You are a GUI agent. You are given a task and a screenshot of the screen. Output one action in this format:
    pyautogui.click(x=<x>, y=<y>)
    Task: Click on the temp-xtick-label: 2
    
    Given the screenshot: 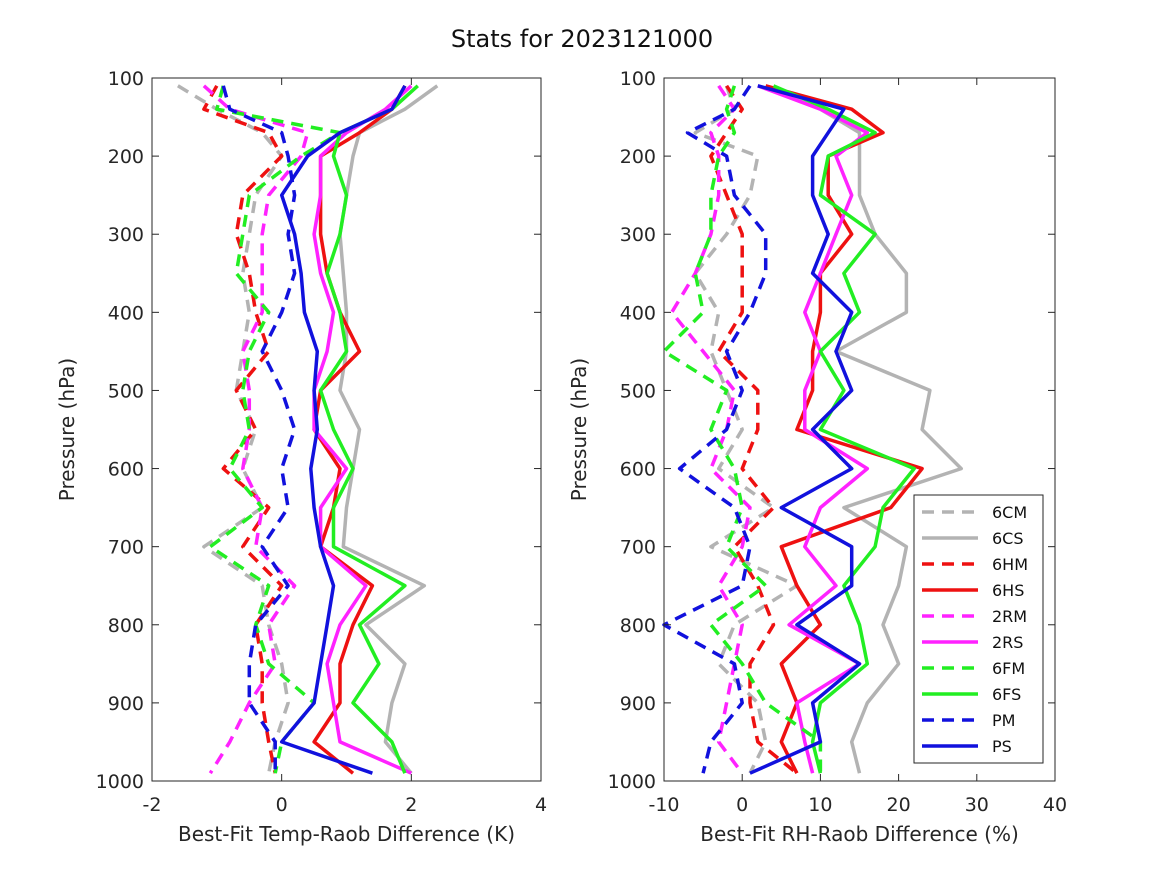 What is the action you would take?
    pyautogui.click(x=411, y=805)
    